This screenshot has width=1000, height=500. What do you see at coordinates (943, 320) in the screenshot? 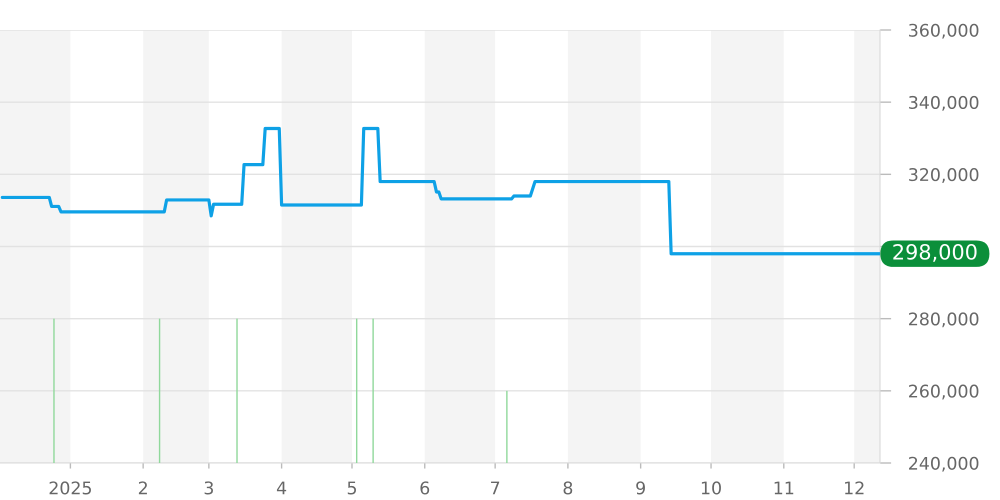
I see `y-tick-label: 280,000` at bounding box center [943, 320].